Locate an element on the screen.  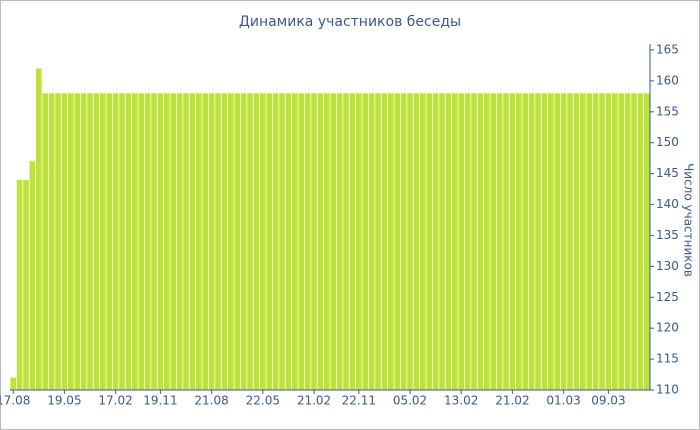
x-tick-label: 01.03 is located at coordinates (563, 401).